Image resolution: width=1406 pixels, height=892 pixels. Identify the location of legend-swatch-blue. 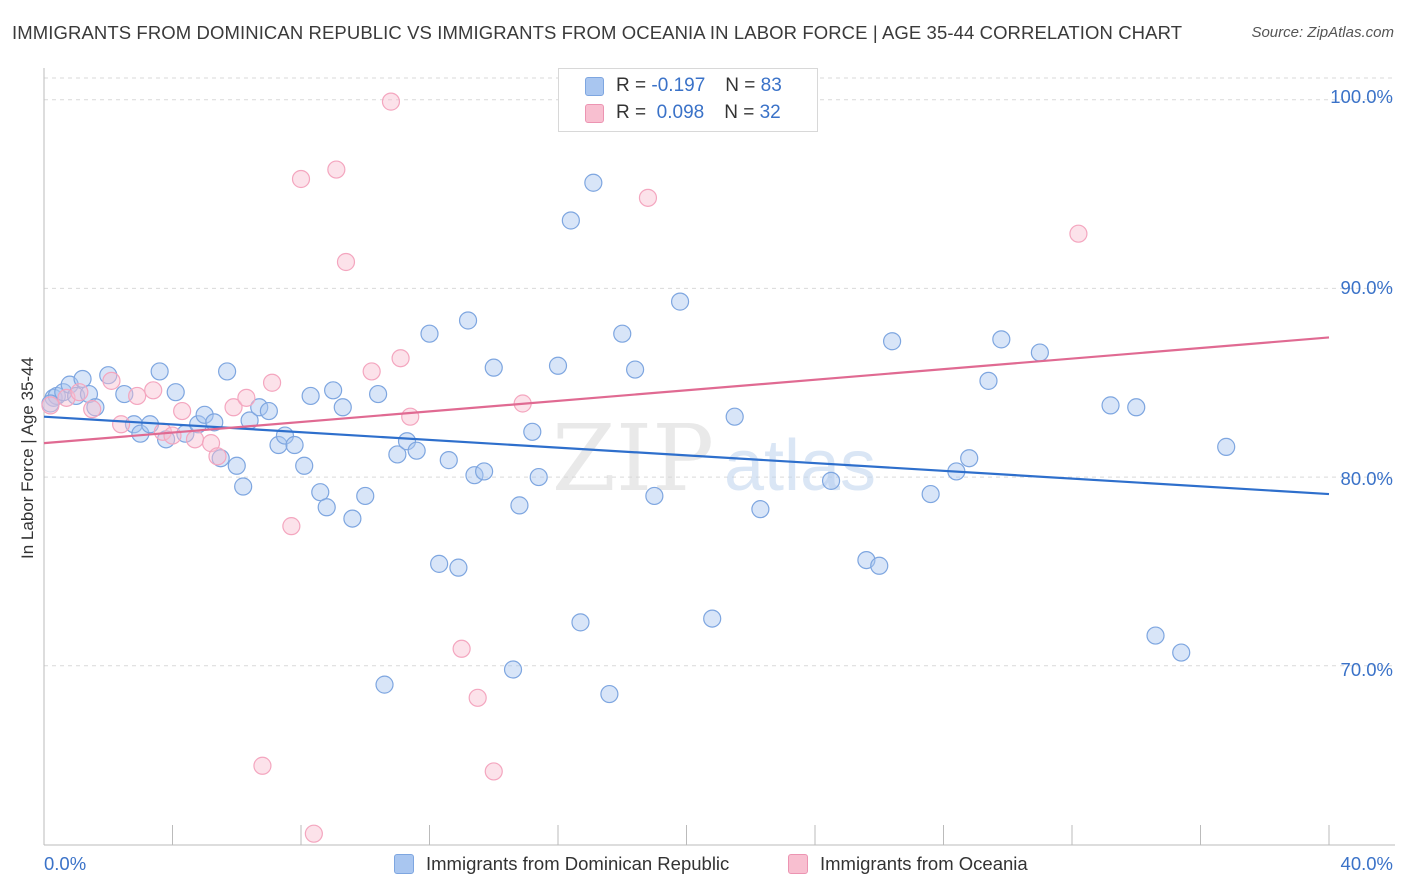
(594, 86).